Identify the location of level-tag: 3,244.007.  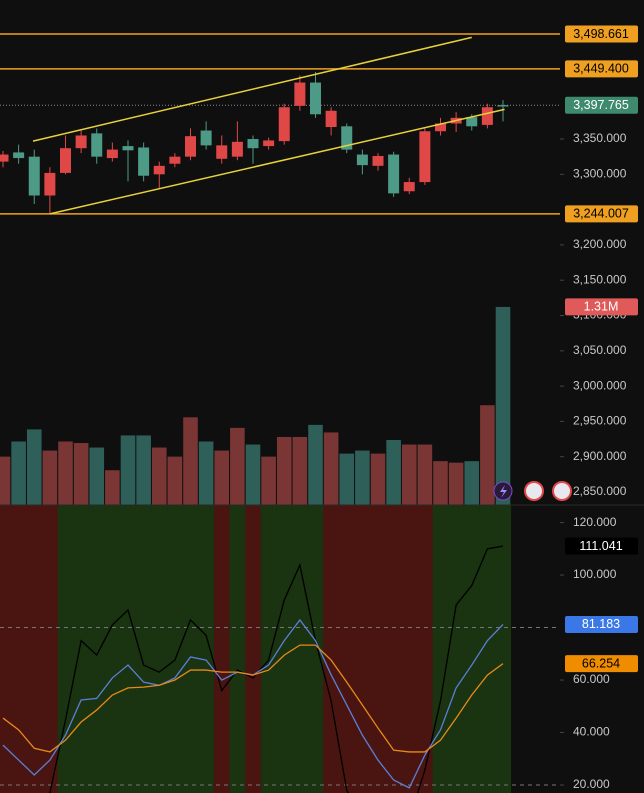
(601, 214).